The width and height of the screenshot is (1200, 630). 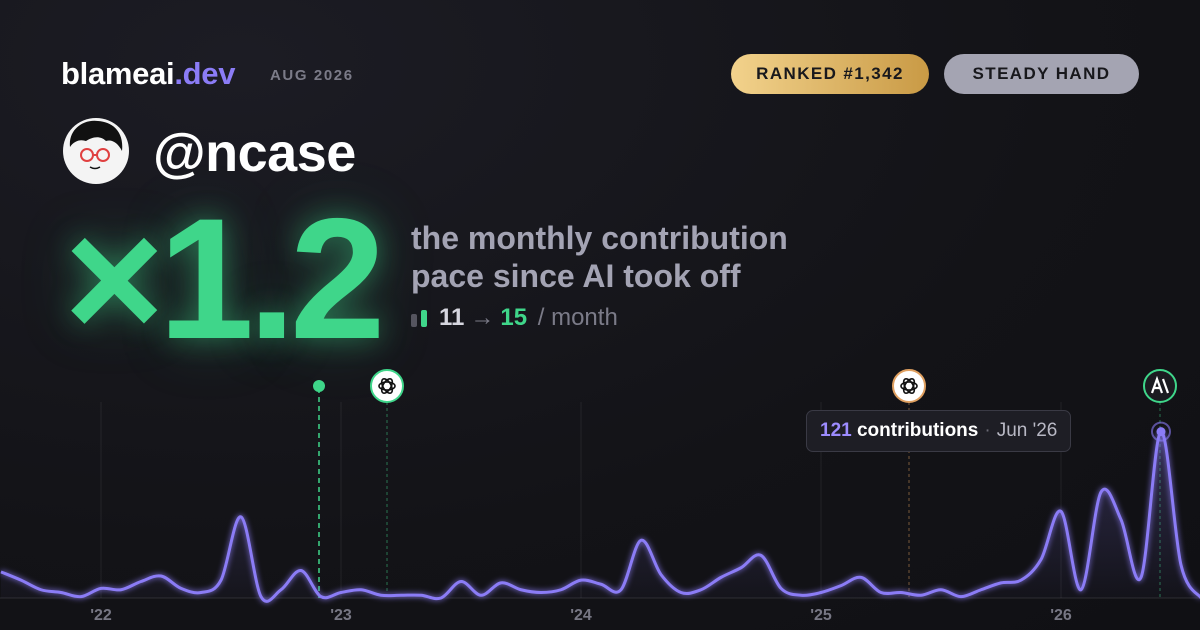 I want to click on tooltip-series: contributions, so click(x=917, y=430).